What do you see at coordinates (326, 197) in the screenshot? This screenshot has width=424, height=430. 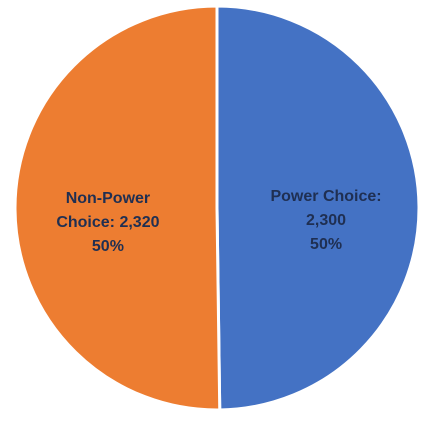 I see `category-label: Power Choice:` at bounding box center [326, 197].